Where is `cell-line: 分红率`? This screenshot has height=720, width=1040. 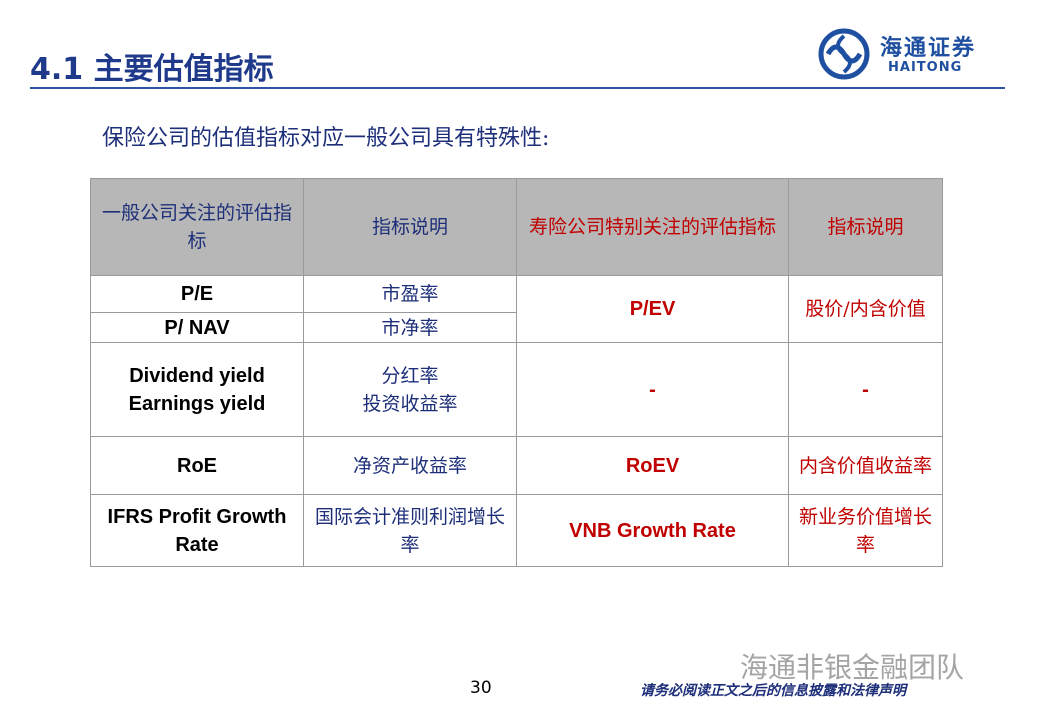 cell-line: 分红率 is located at coordinates (410, 375).